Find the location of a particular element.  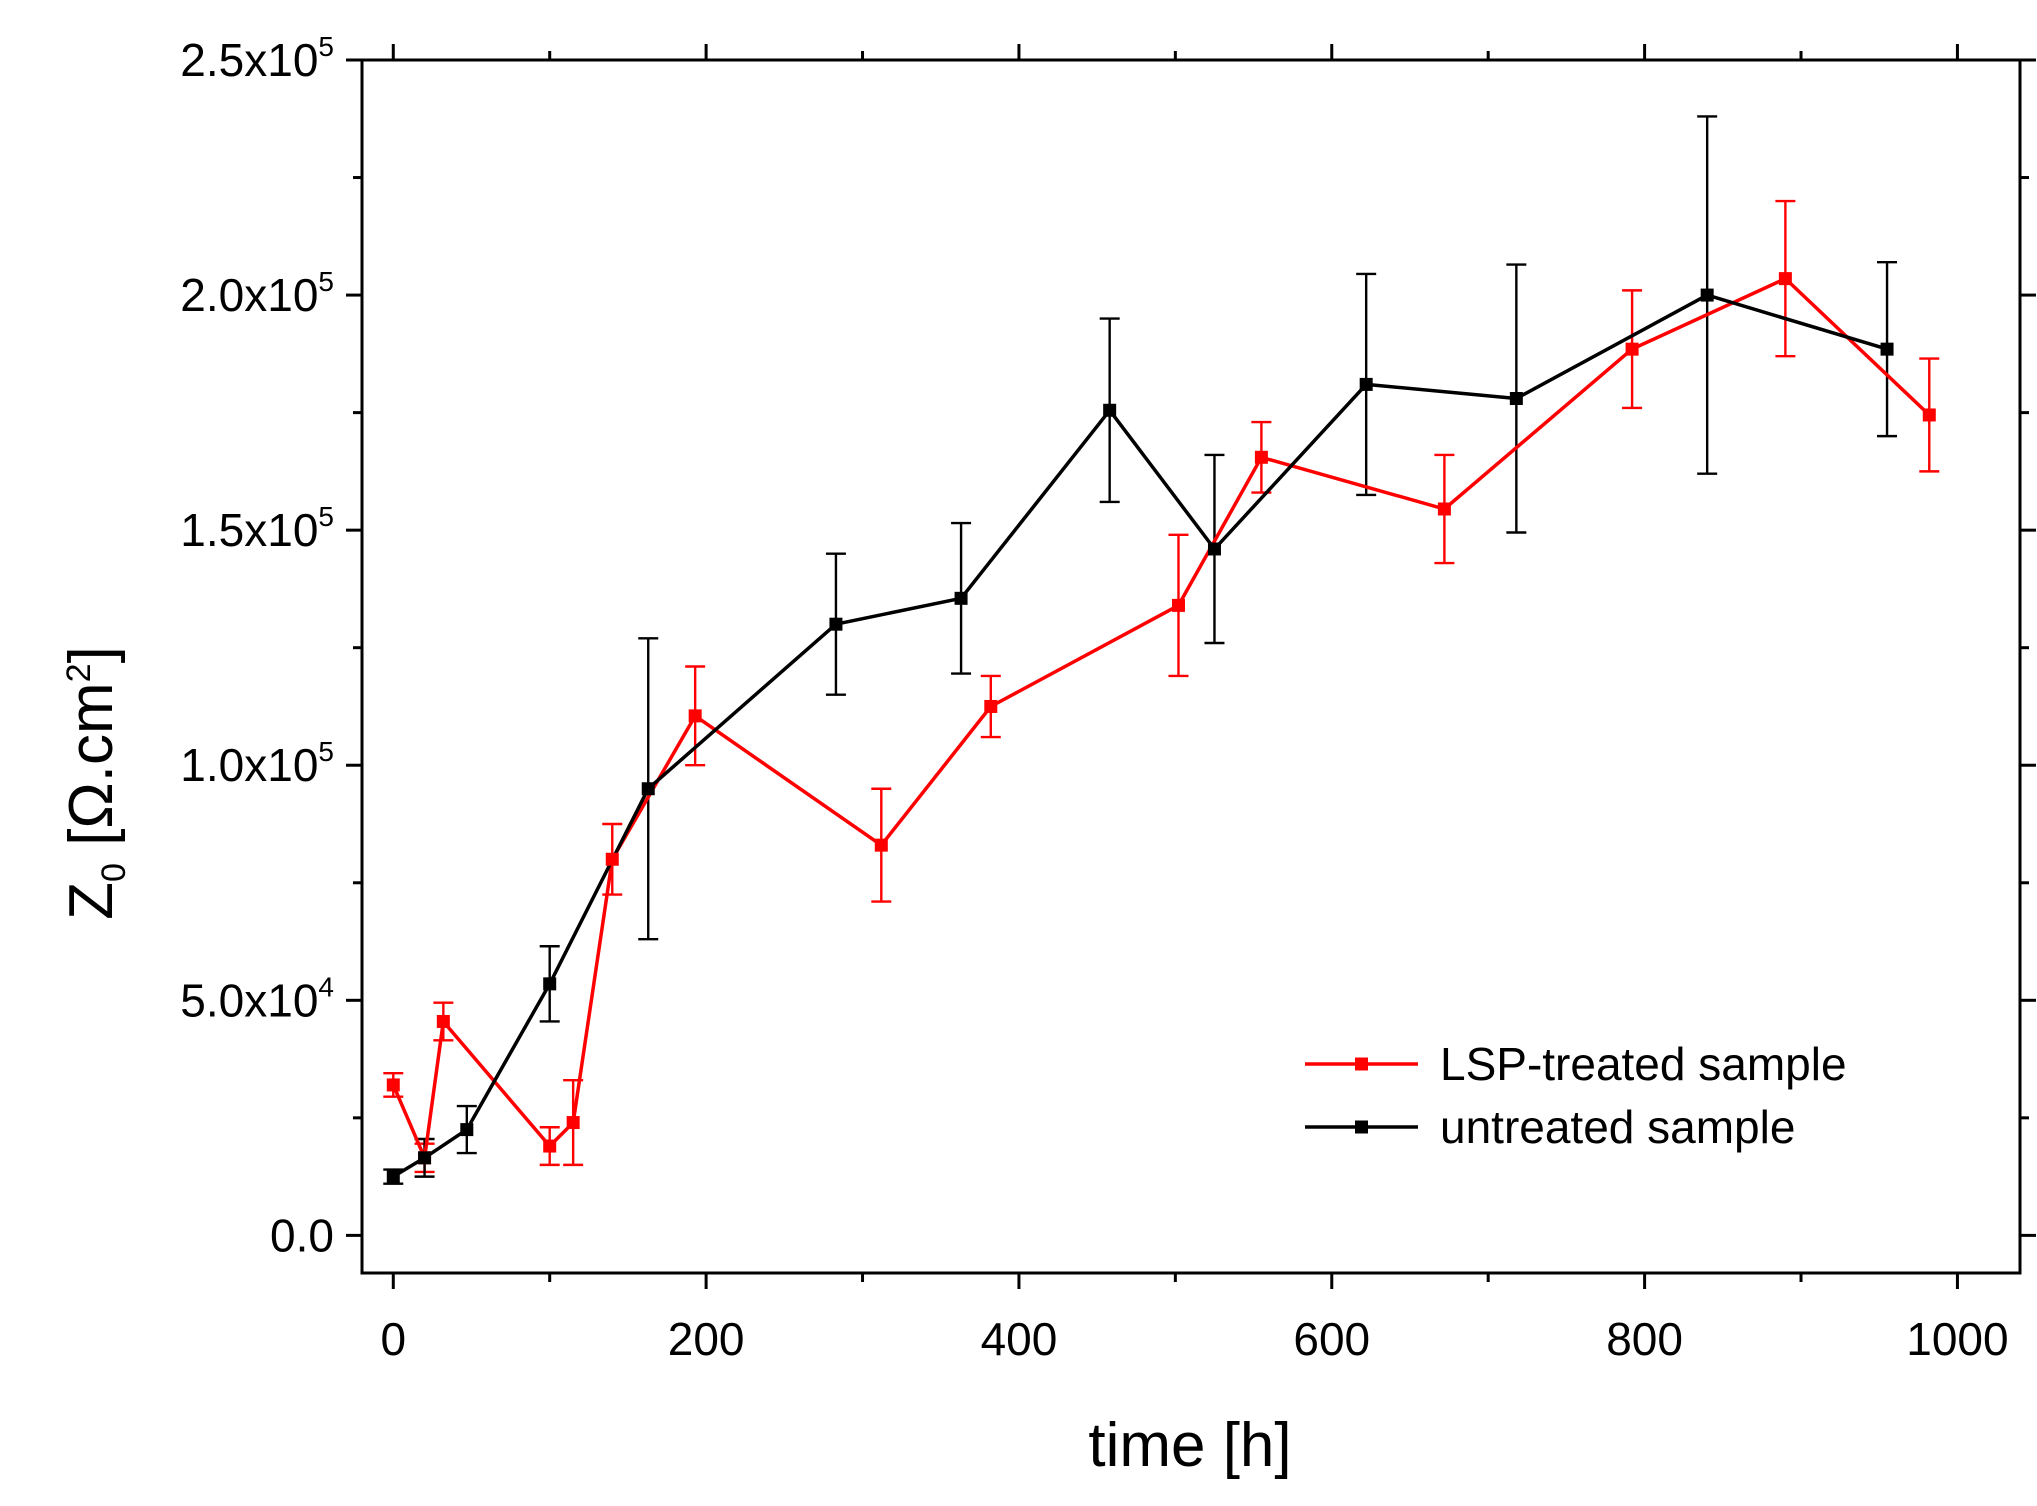

legend-untreated-marker is located at coordinates (1361, 1127).